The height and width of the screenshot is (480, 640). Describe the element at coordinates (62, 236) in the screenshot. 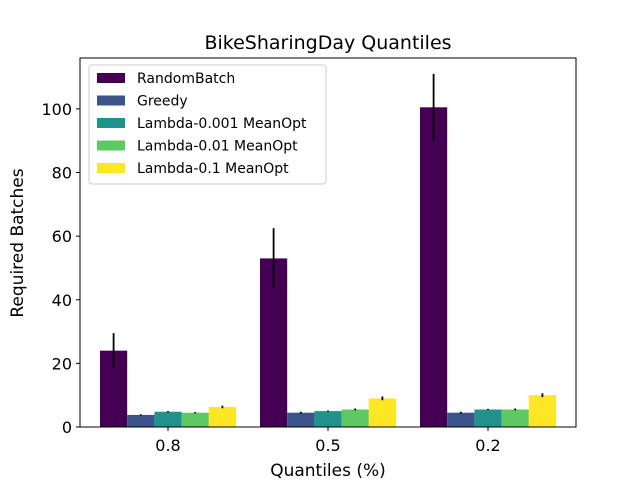

I see `y-tick-label: 60` at that location.